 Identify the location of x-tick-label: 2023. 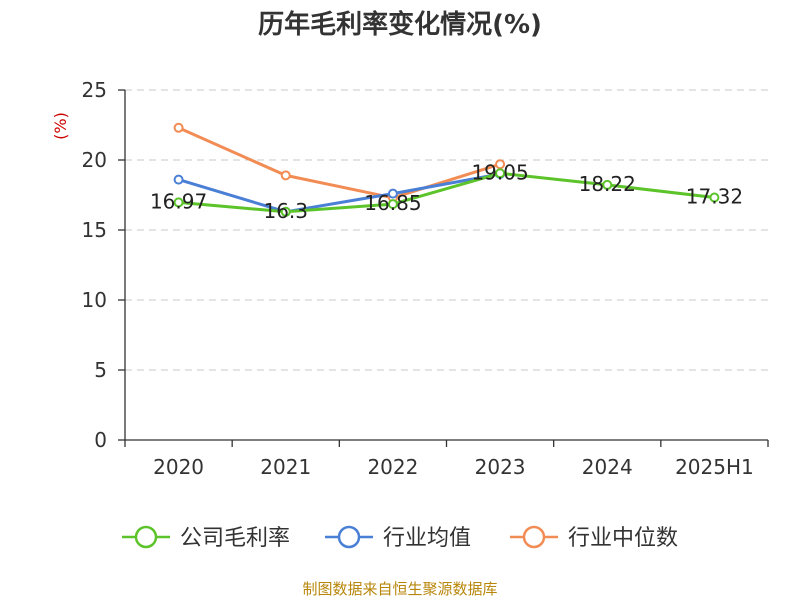
(500, 467).